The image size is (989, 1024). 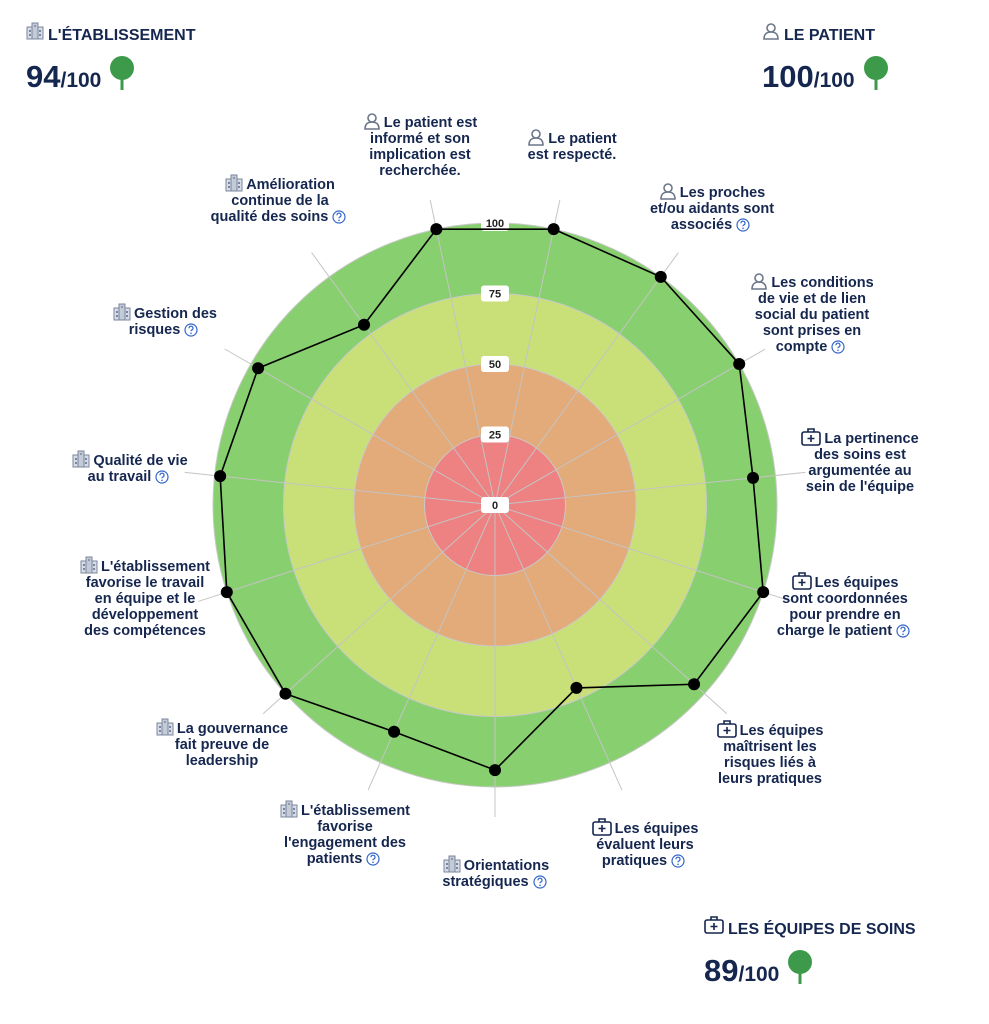 I want to click on score-title: L'ÉTABLISSEMENT, so click(x=111, y=33).